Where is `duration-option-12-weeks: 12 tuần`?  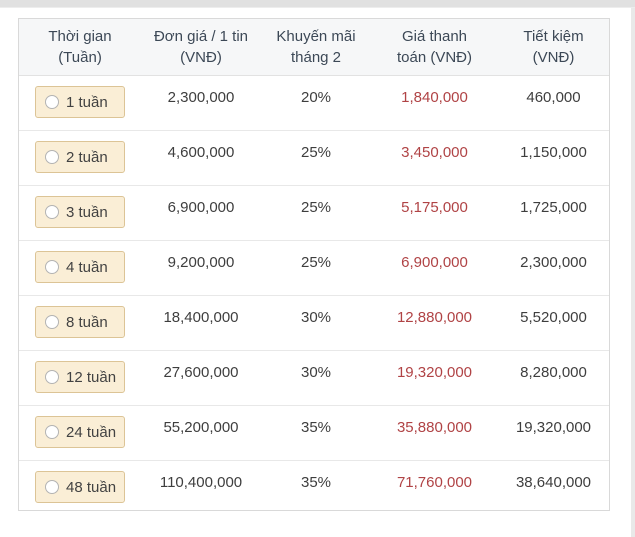 duration-option-12-weeks: 12 tuần is located at coordinates (80, 377).